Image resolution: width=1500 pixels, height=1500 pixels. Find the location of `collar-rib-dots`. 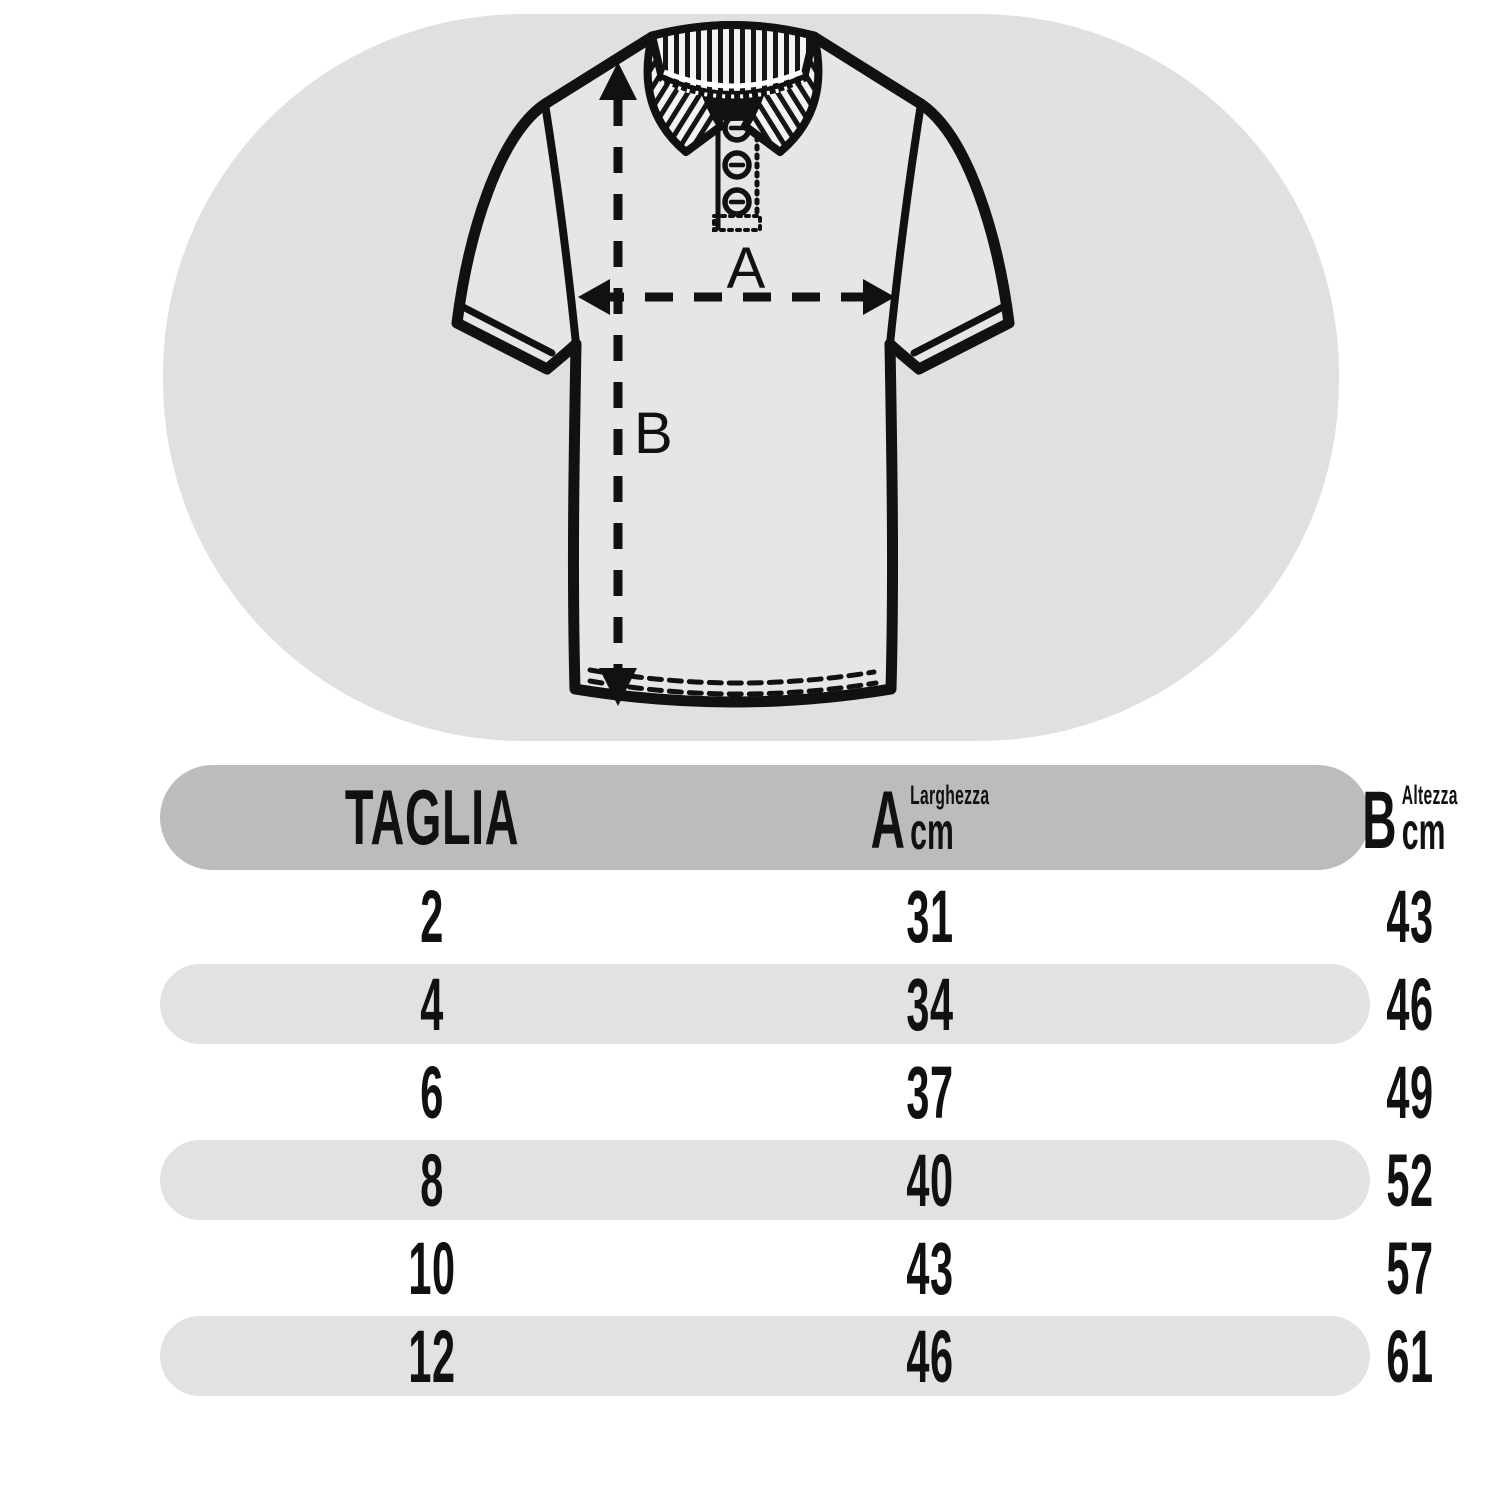

collar-rib-dots is located at coordinates (732, 89).